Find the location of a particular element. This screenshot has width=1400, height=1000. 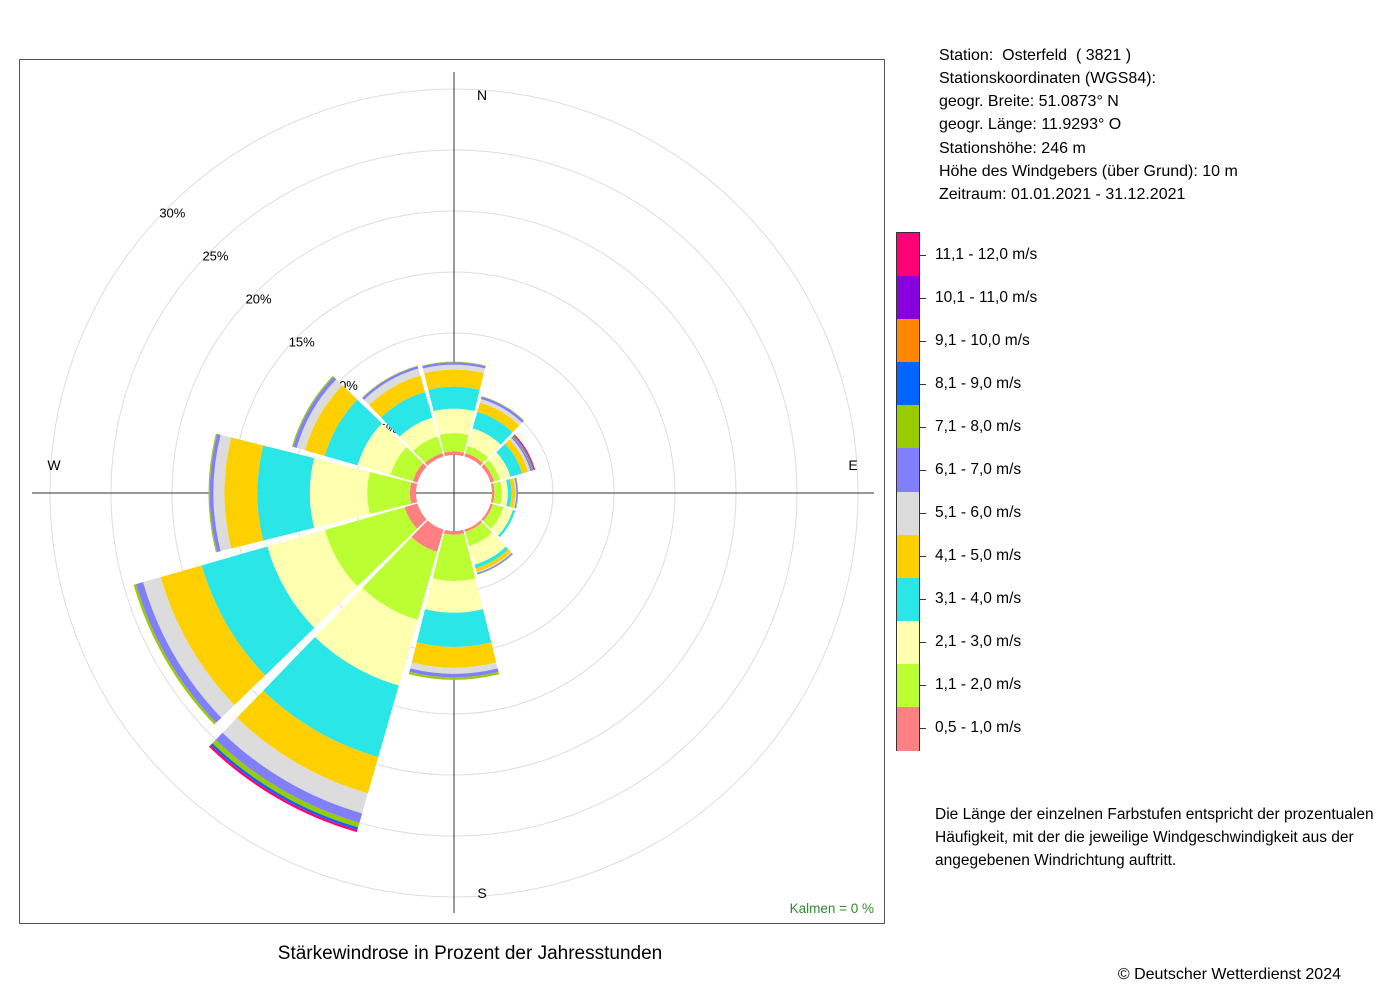

direction-label-n: N is located at coordinates (482, 95).